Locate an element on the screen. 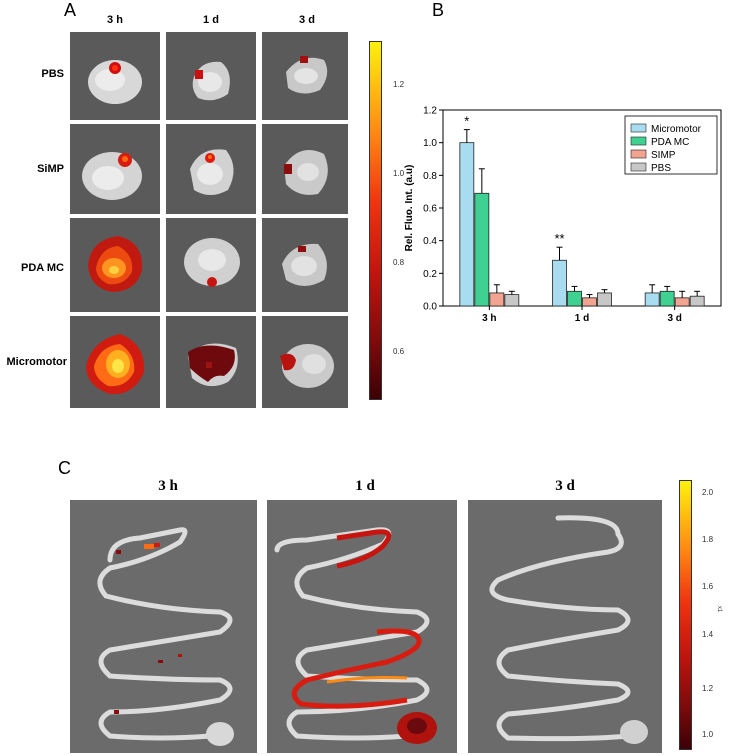 The height and width of the screenshot is (755, 733). panel-a-col-3d: 3 d is located at coordinates (307, 20).